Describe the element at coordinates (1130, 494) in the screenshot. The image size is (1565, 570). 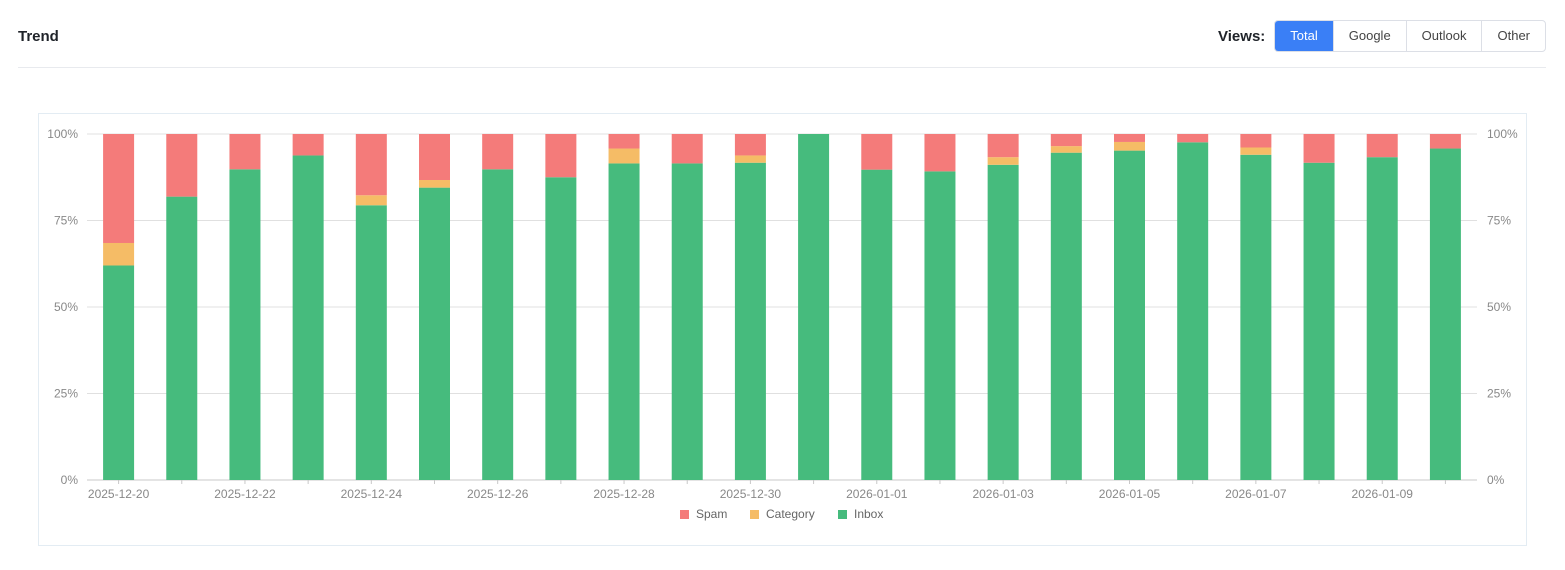
I see `x-tick-label: 2026-01-05` at that location.